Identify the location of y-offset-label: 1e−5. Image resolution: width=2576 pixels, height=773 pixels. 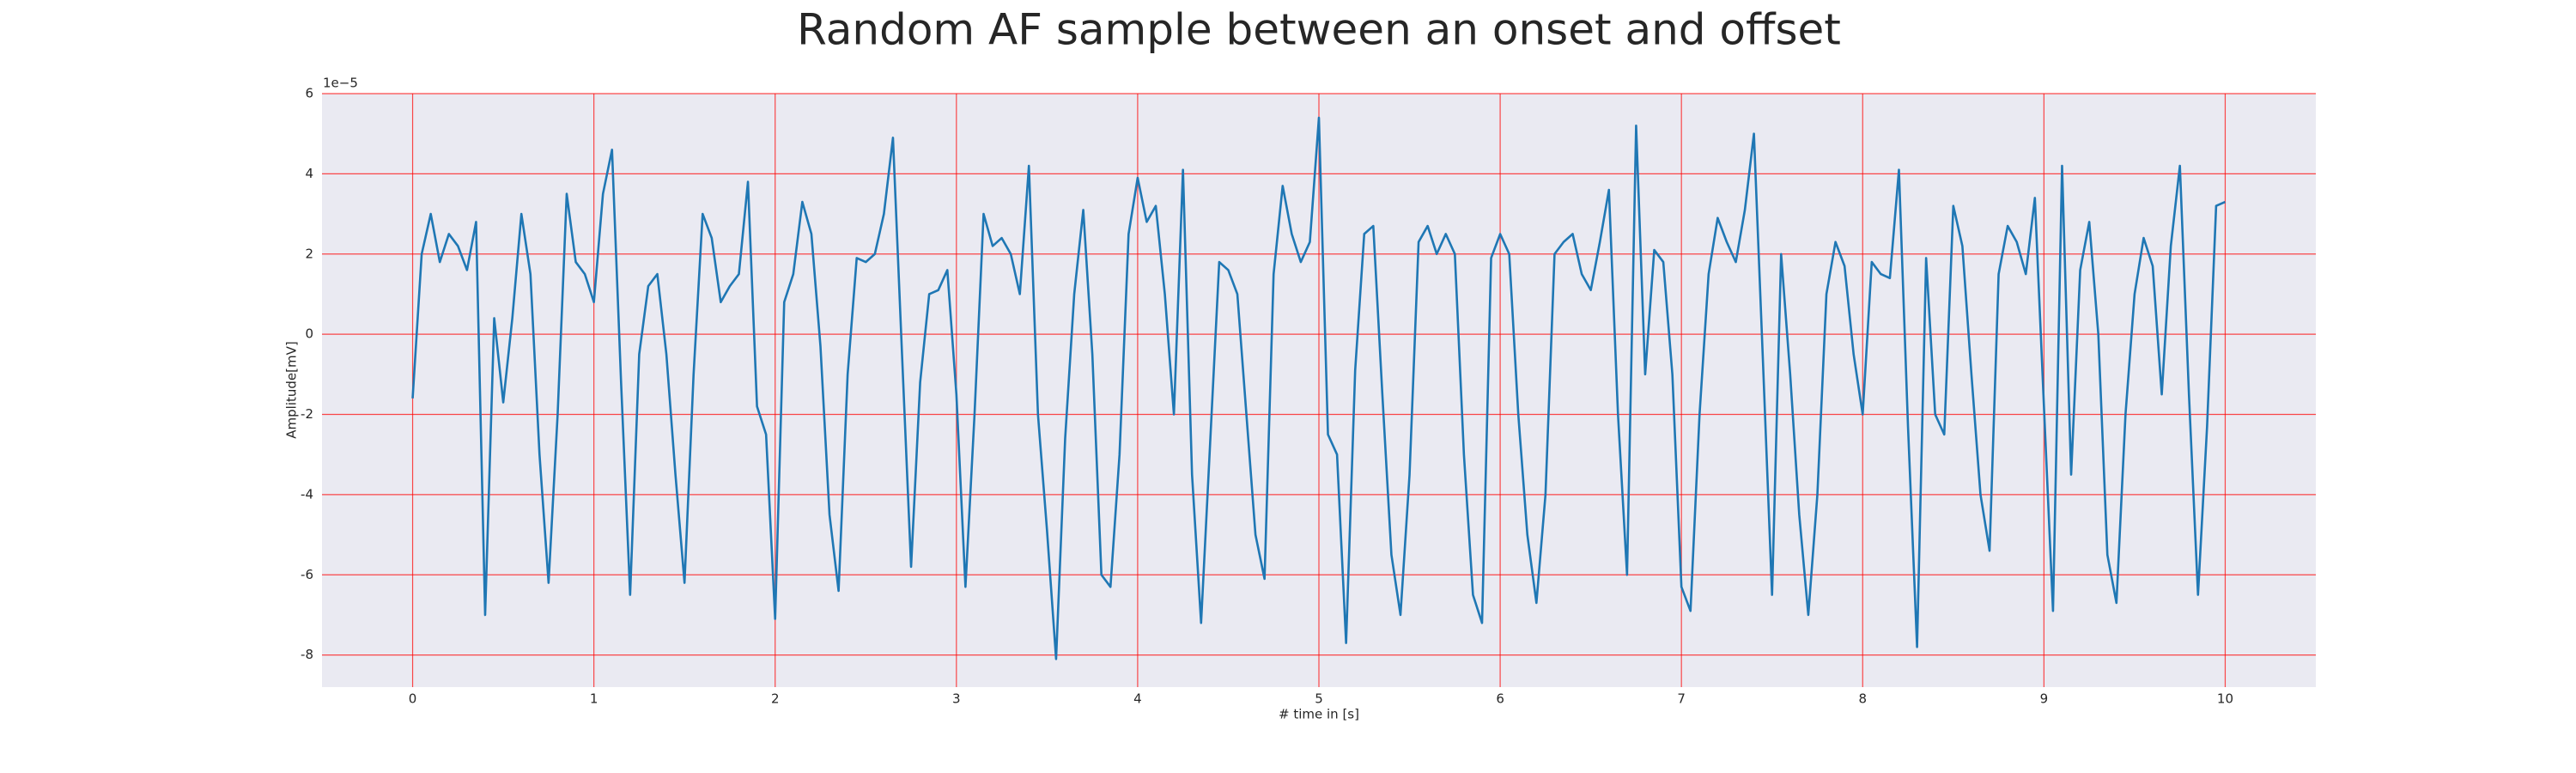
(340, 83).